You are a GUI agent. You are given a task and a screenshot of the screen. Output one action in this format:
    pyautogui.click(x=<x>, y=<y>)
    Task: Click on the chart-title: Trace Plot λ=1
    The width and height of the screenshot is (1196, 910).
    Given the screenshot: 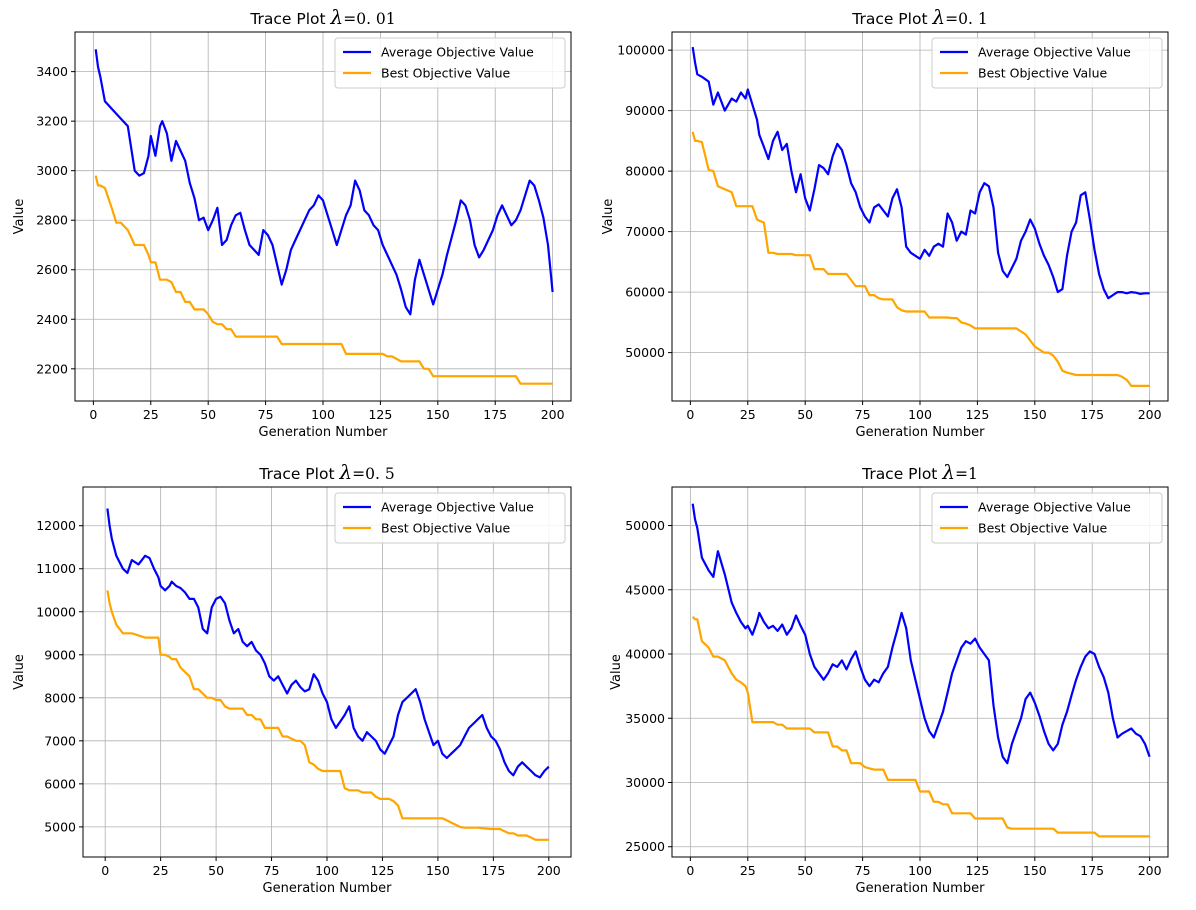 What is the action you would take?
    pyautogui.click(x=919, y=472)
    